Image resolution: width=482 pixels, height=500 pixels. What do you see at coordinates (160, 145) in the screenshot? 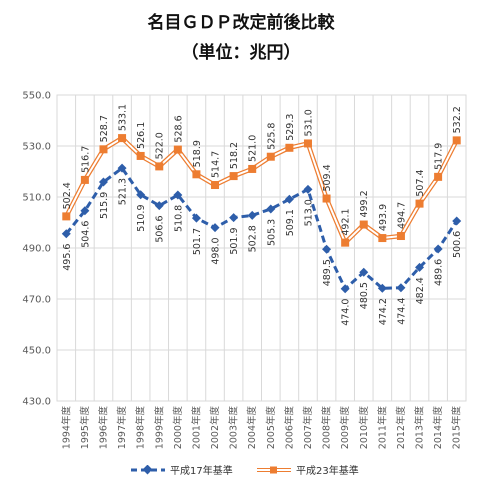
I see `data-label-series-2: 522.0` at bounding box center [160, 145].